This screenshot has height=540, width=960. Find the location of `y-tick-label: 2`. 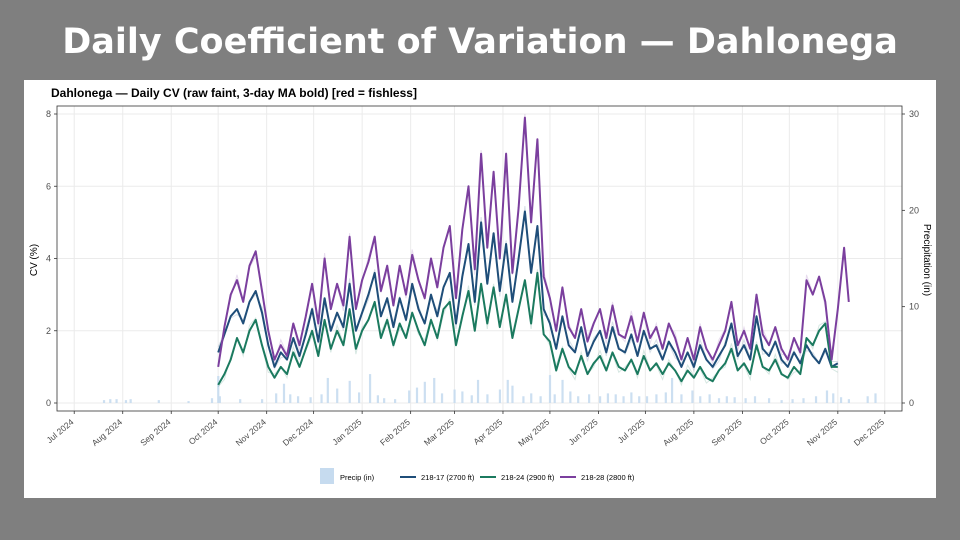

y-tick-label: 2 is located at coordinates (48, 331).